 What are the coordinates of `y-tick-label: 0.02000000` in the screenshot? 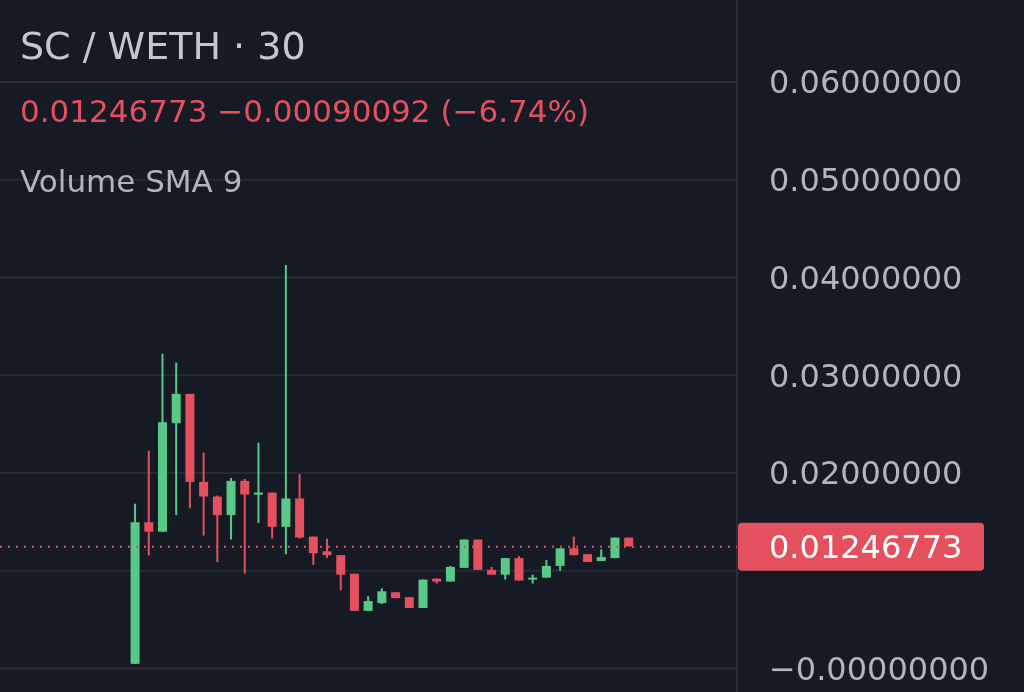 It's located at (866, 473).